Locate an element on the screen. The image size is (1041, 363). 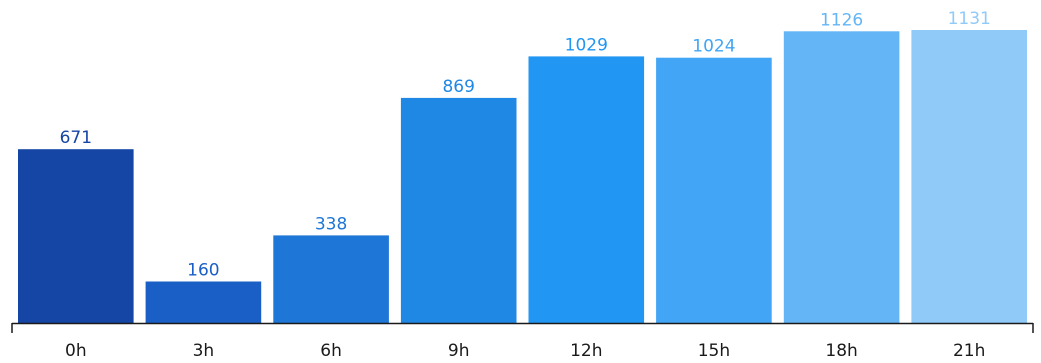
bar-0h is located at coordinates (76, 236).